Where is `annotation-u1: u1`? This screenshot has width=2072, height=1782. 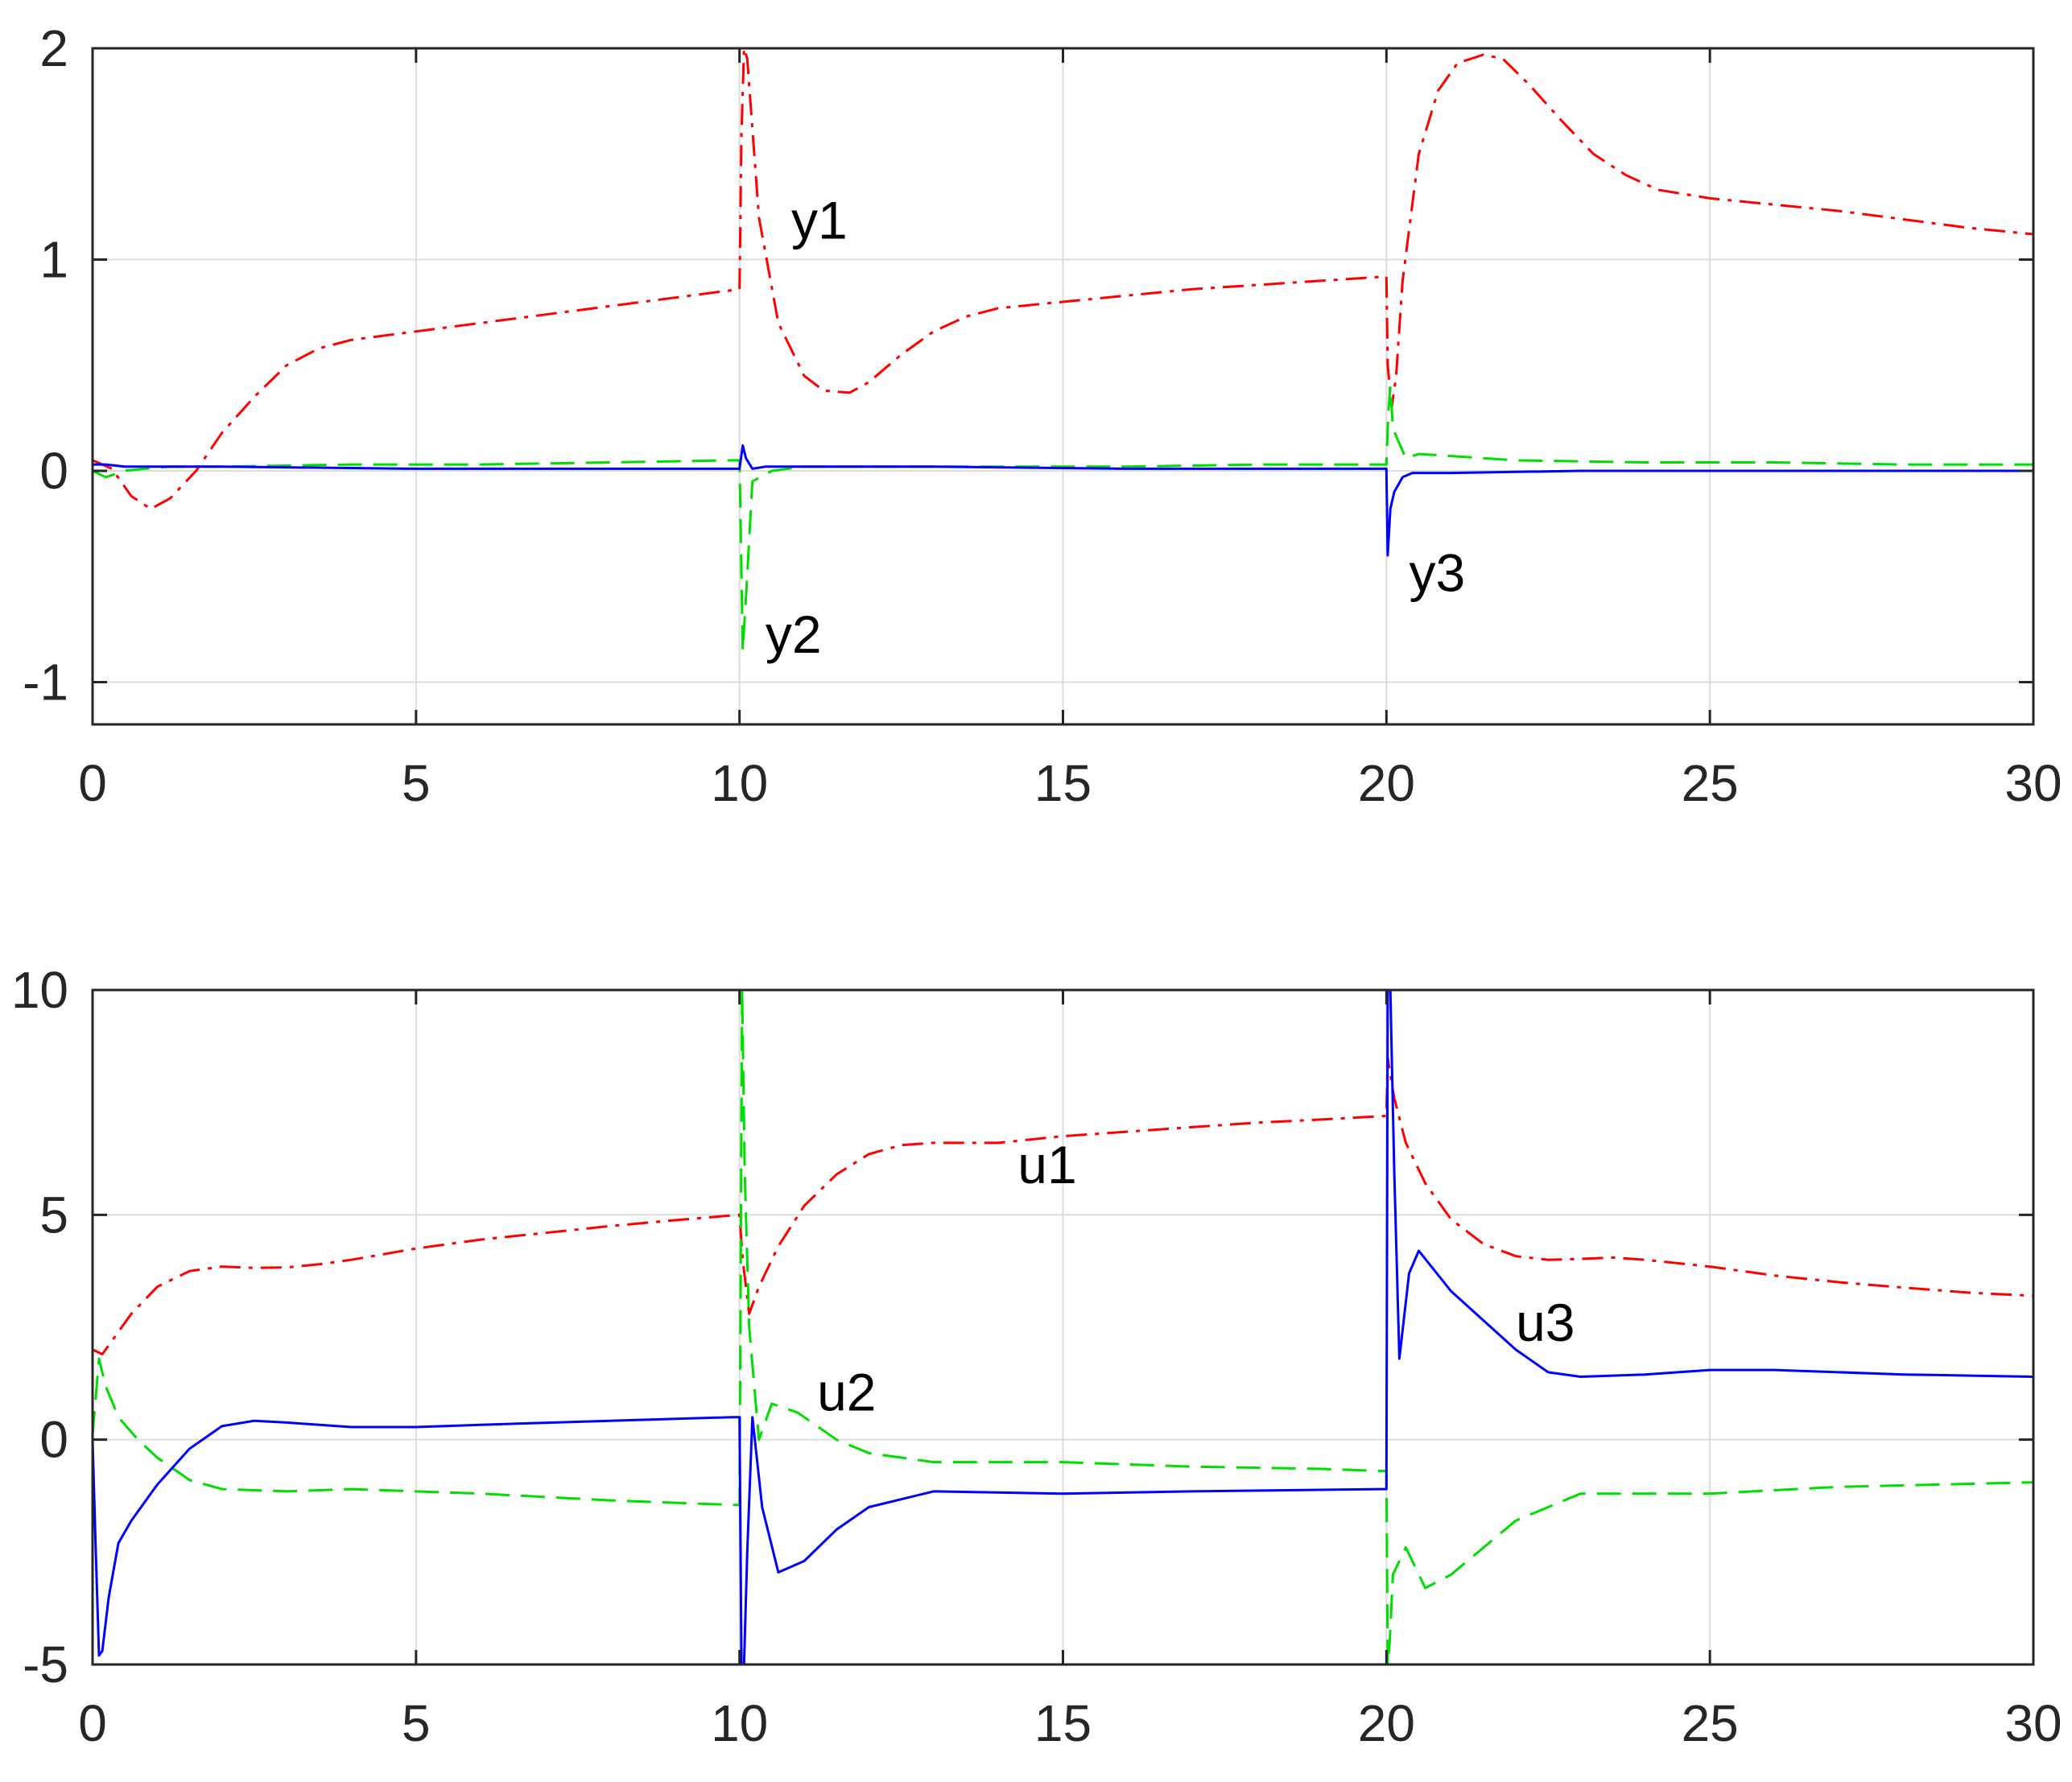
annotation-u1: u1 is located at coordinates (1046, 1164).